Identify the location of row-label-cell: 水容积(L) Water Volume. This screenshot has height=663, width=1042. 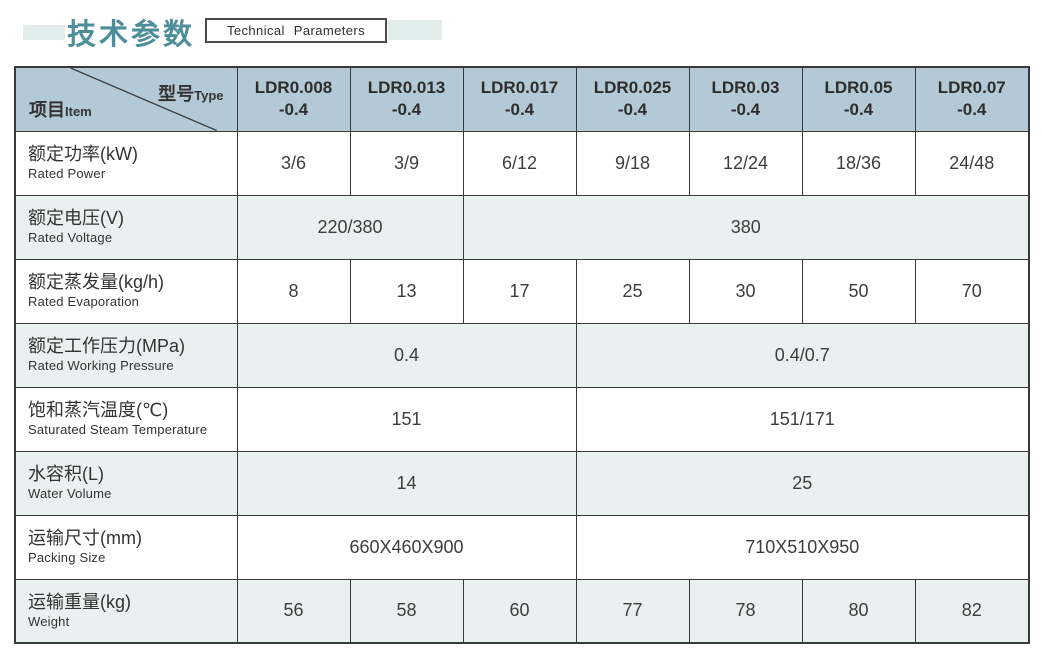
(126, 483).